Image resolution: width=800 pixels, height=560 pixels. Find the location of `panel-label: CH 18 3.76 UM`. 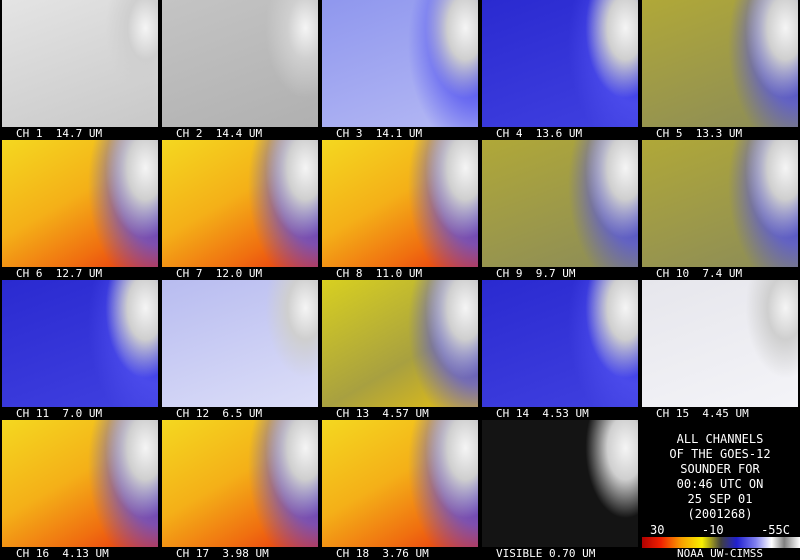

panel-label: CH 18 3.76 UM is located at coordinates (382, 553).